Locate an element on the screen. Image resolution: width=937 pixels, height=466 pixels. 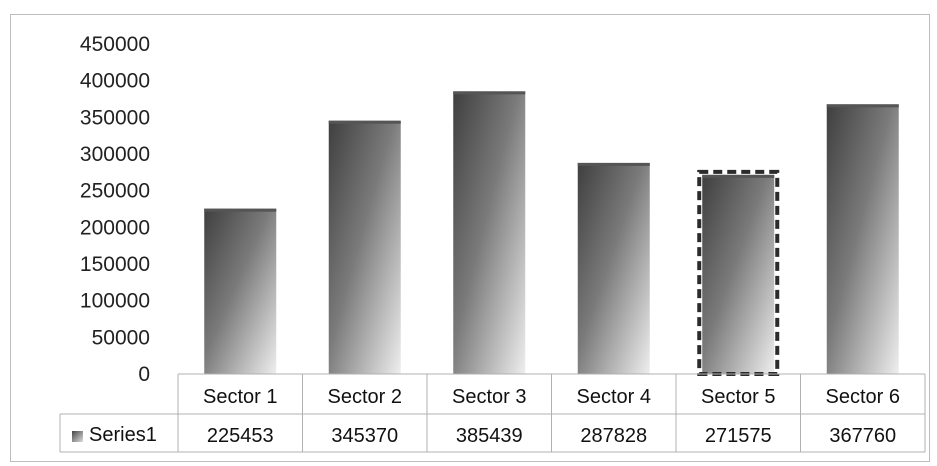
data-table-value: 287828 is located at coordinates (613, 436).